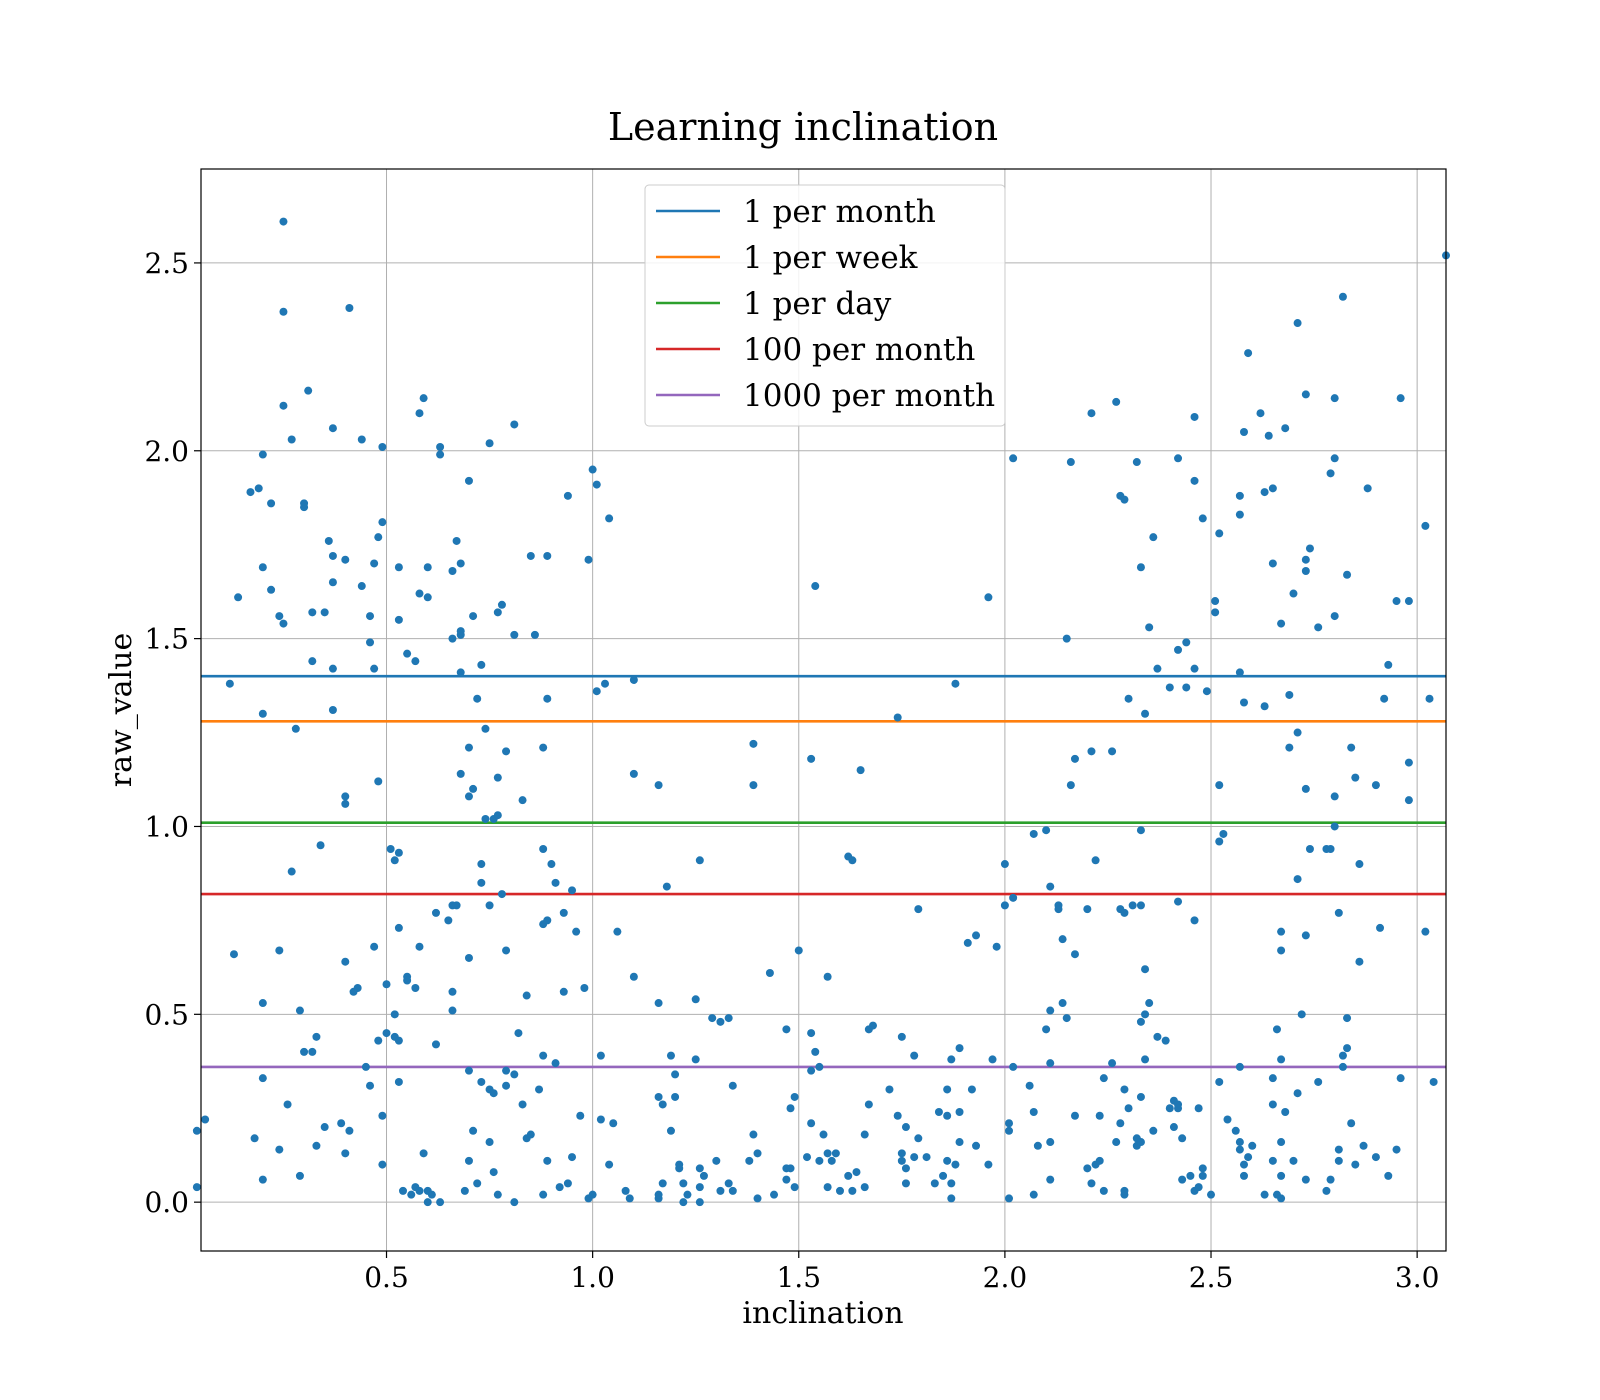  Describe the element at coordinates (166, 1014) in the screenshot. I see `y-tick-label: 0.5` at that location.